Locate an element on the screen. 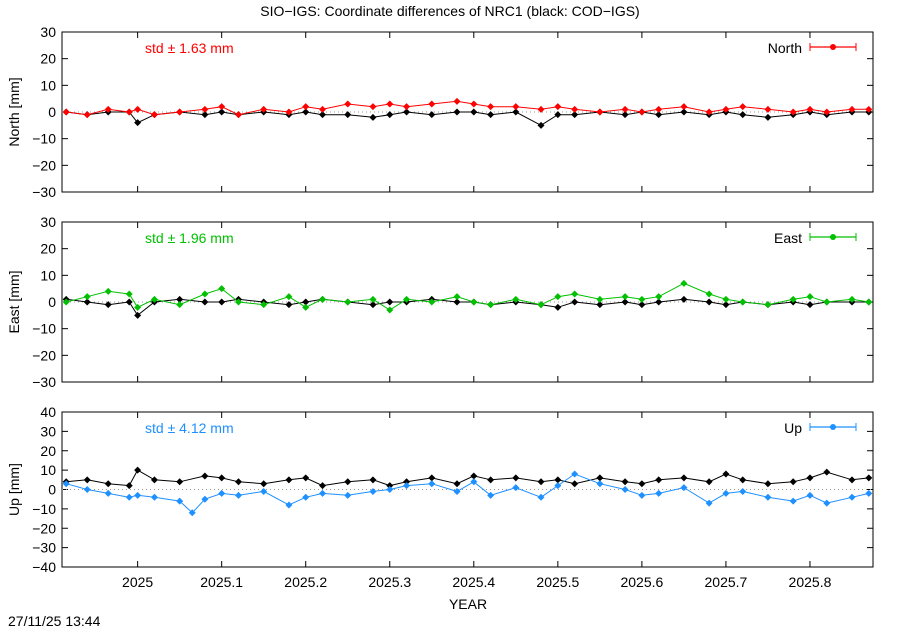 Image resolution: width=900 pixels, height=630 pixels. y-tick-label: −30 is located at coordinates (44, 192).